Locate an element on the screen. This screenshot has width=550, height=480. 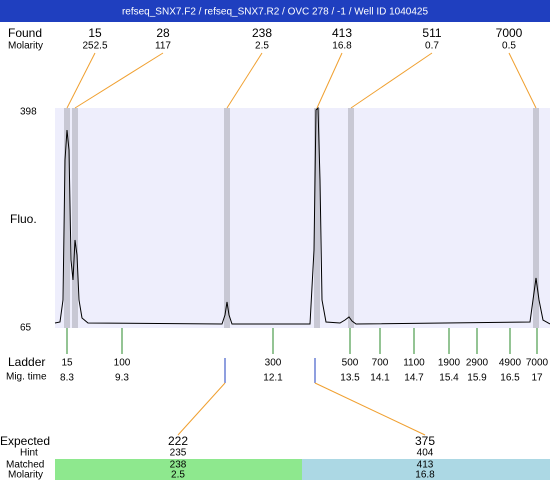
axis-label: Fluo. is located at coordinates (23, 219).